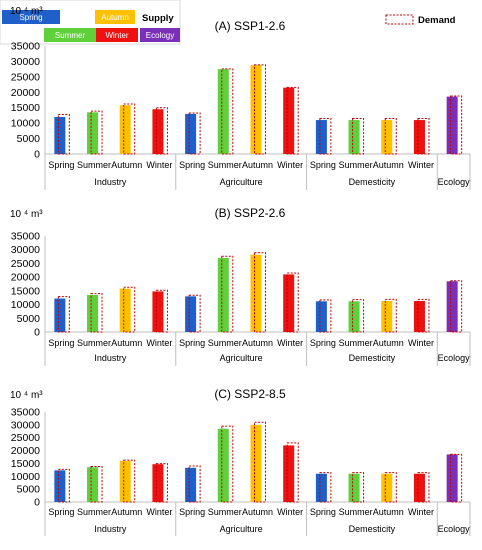  I want to click on legend-label-ecology: Ecology, so click(160, 35).